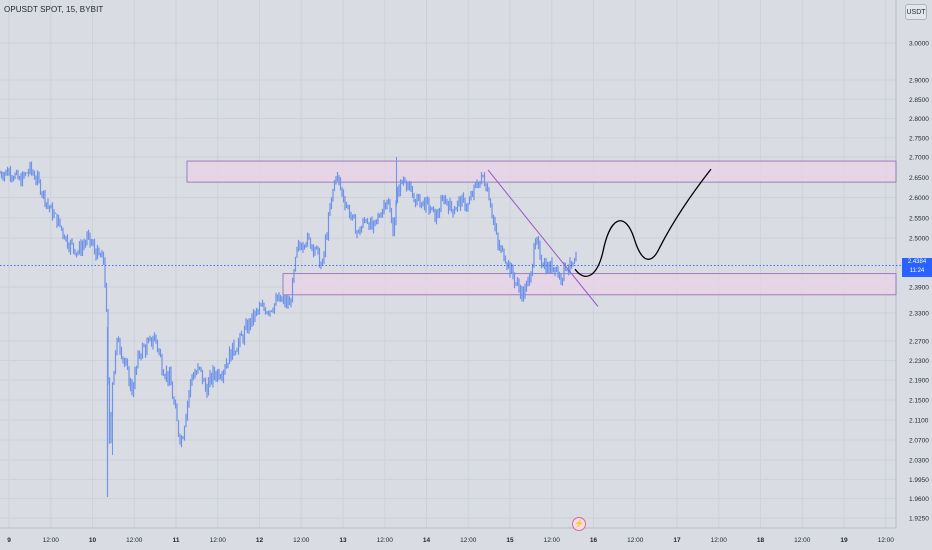  Describe the element at coordinates (93, 540) in the screenshot. I see `time-tick-label: 10` at that location.